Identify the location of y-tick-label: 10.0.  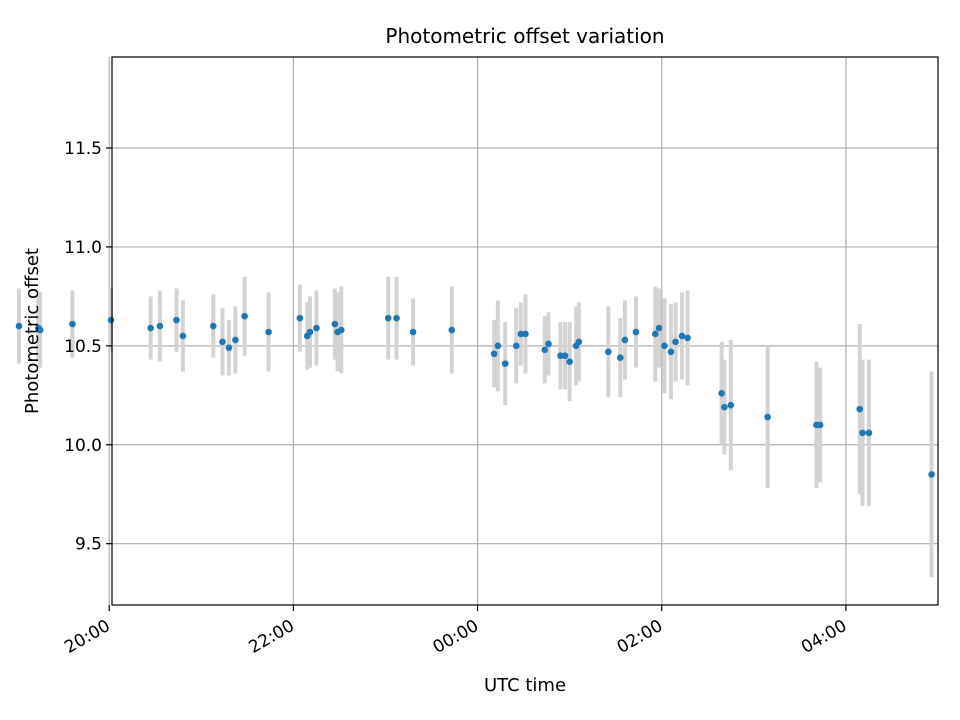
(83, 446).